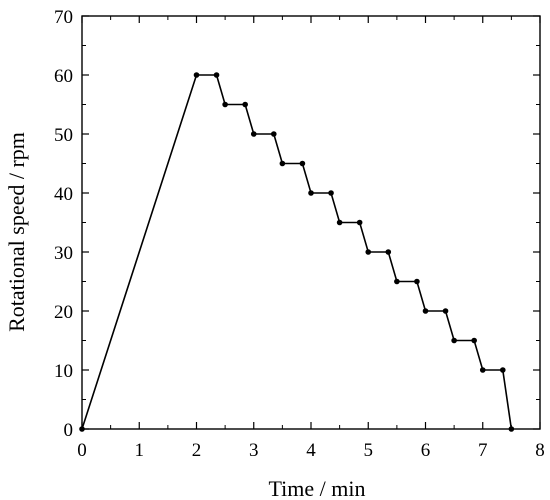  What do you see at coordinates (426, 450) in the screenshot?
I see `x-tick-label: 6` at bounding box center [426, 450].